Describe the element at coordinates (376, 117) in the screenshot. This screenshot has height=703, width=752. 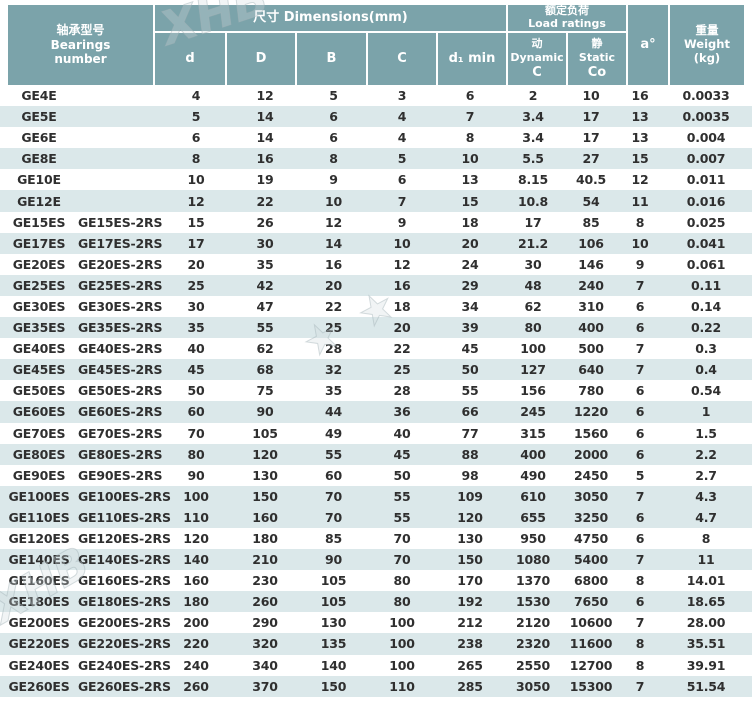
I see `table-row: GE5E 5 14 6 4 7 3.4 17 13 0.0035` at that location.